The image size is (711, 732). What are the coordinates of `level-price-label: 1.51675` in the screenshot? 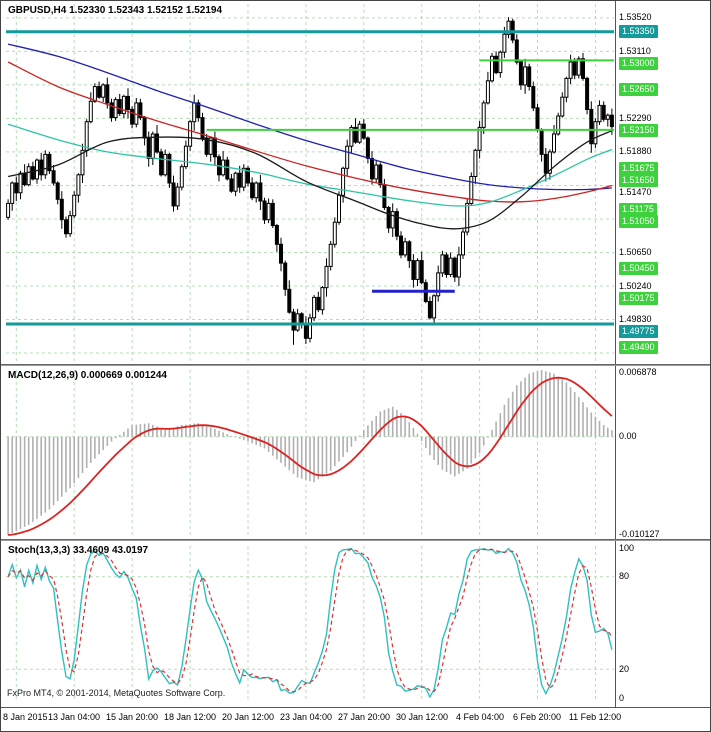 It's located at (638, 169).